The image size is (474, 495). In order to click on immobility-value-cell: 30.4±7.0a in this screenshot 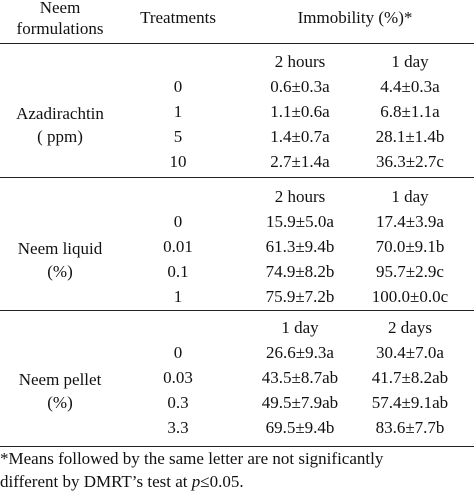, I will do `click(410, 352)`.